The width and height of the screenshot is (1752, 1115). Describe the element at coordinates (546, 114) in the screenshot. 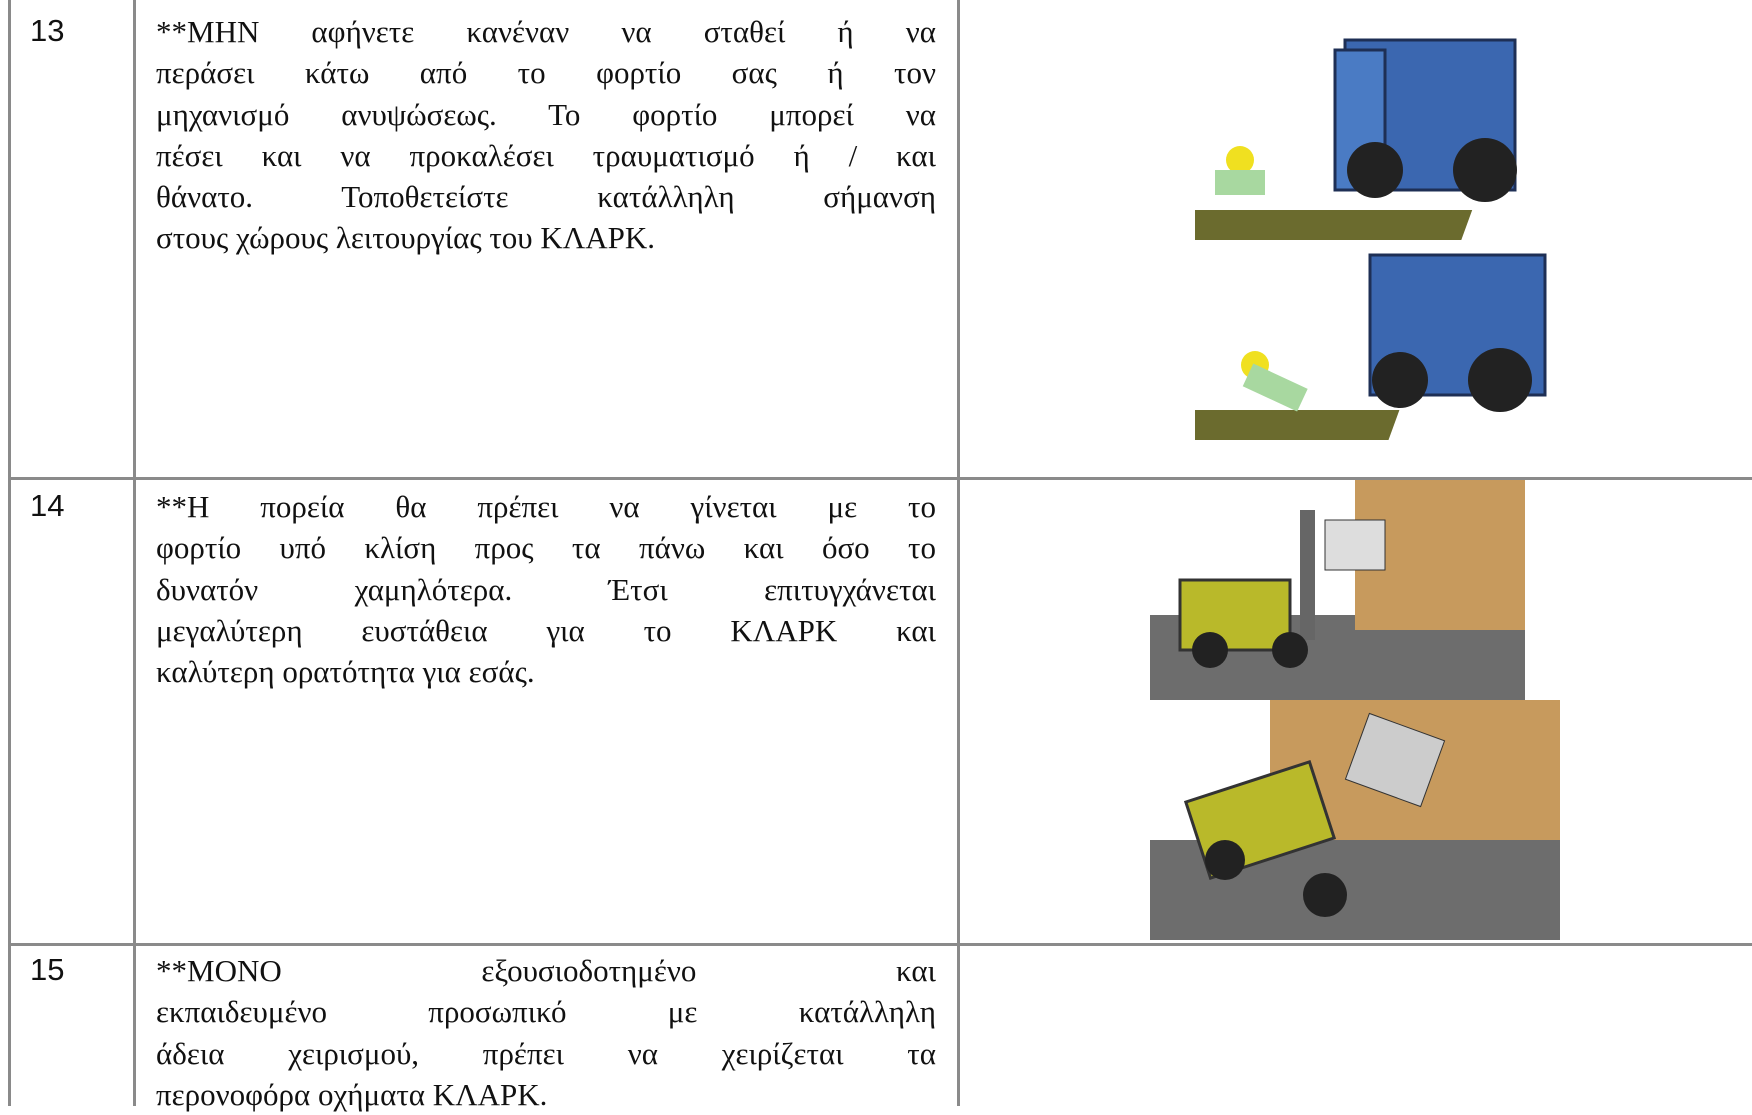

I see `text-line: μηχανισμό ανυψώσεως. Το φορτίο μπορεί να` at that location.